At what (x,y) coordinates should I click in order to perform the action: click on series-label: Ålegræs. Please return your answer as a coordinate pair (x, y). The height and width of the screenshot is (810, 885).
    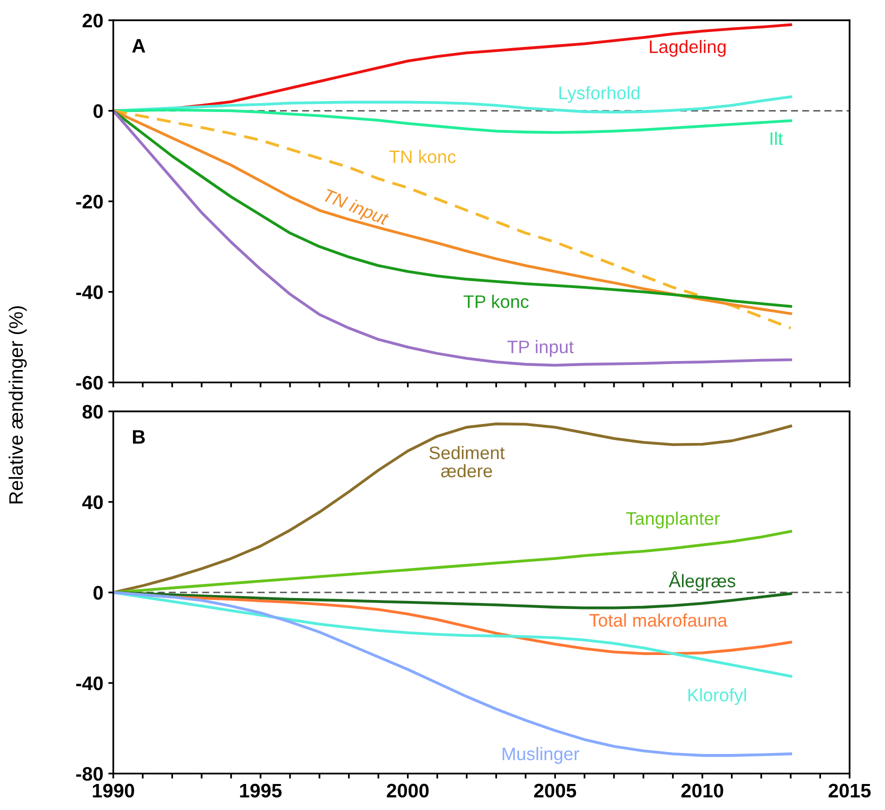
    Looking at the image, I should click on (702, 581).